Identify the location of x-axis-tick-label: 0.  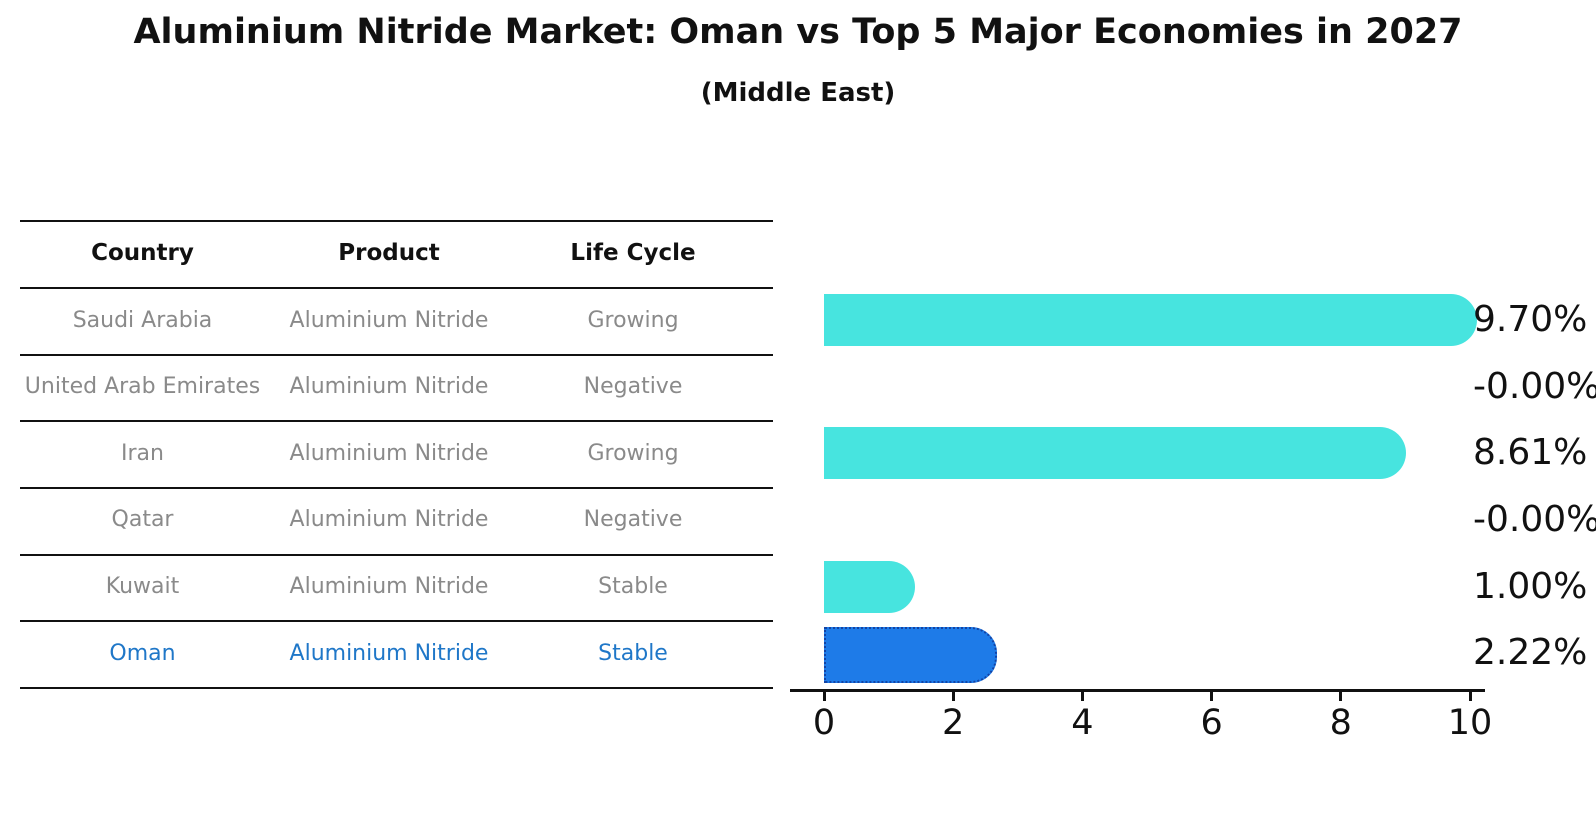
(824, 723).